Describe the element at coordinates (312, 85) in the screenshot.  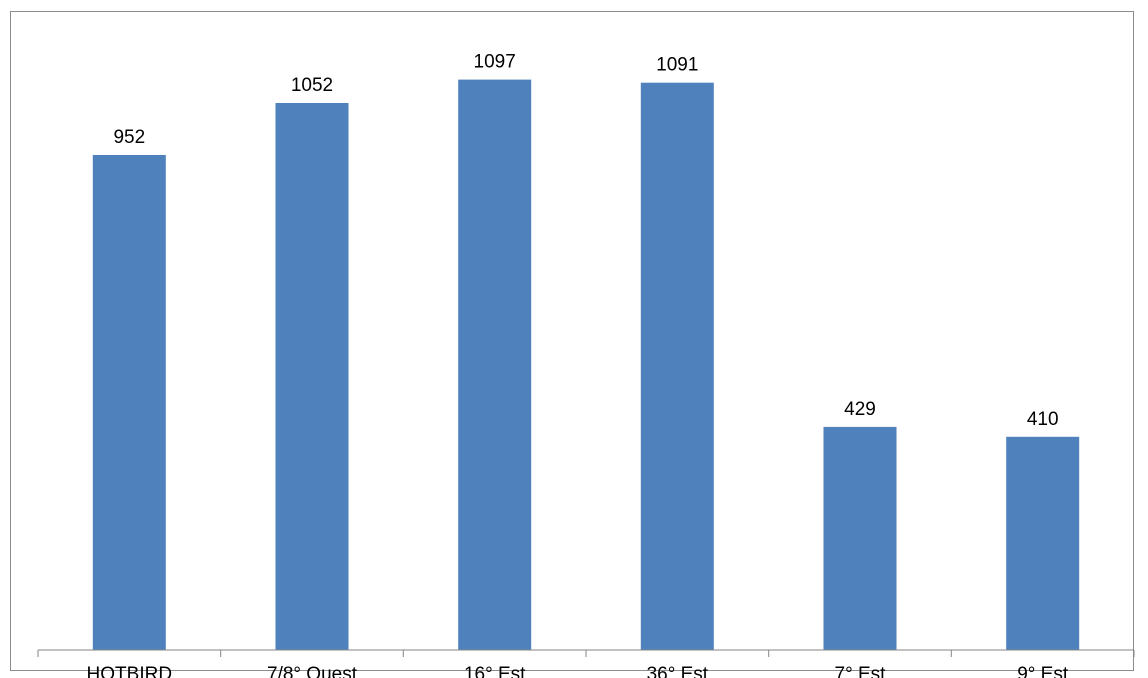
I see `data-label: 1052` at that location.